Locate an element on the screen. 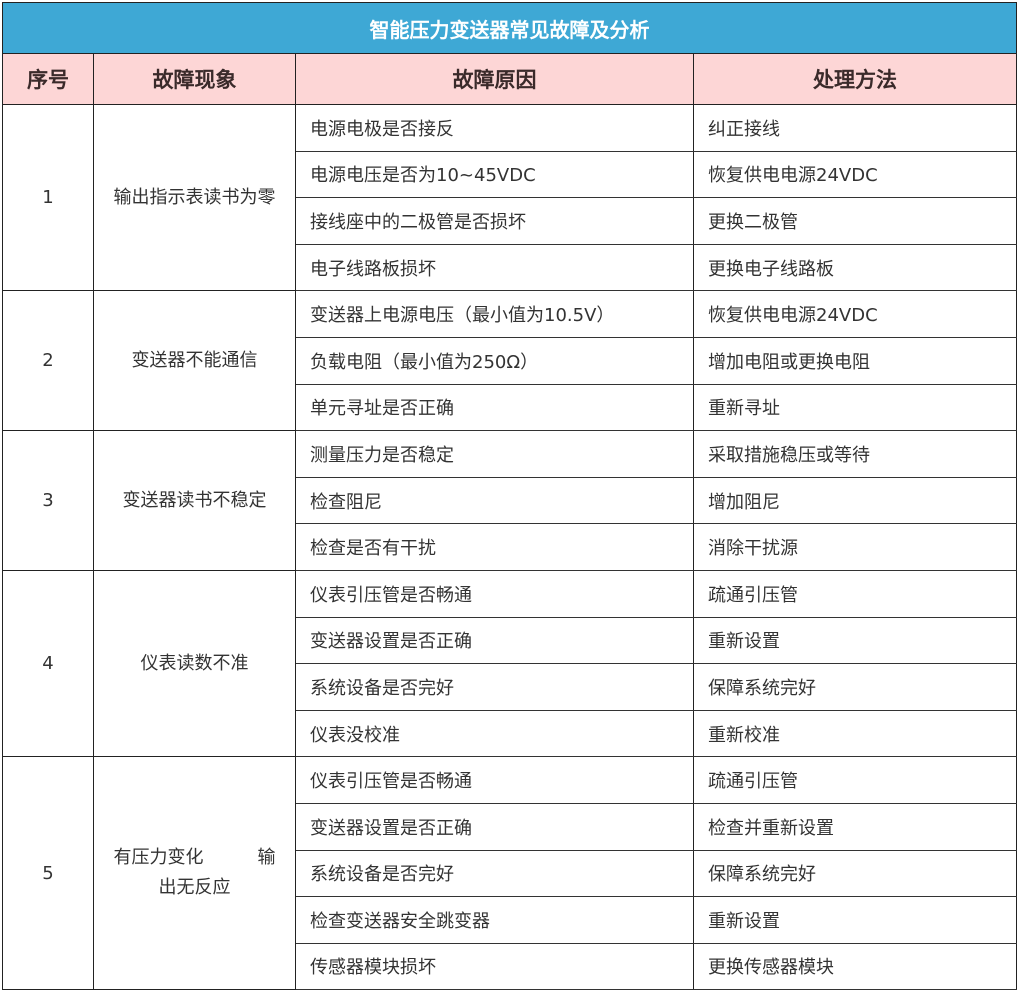  header-fix: 处理方法 is located at coordinates (855, 79).